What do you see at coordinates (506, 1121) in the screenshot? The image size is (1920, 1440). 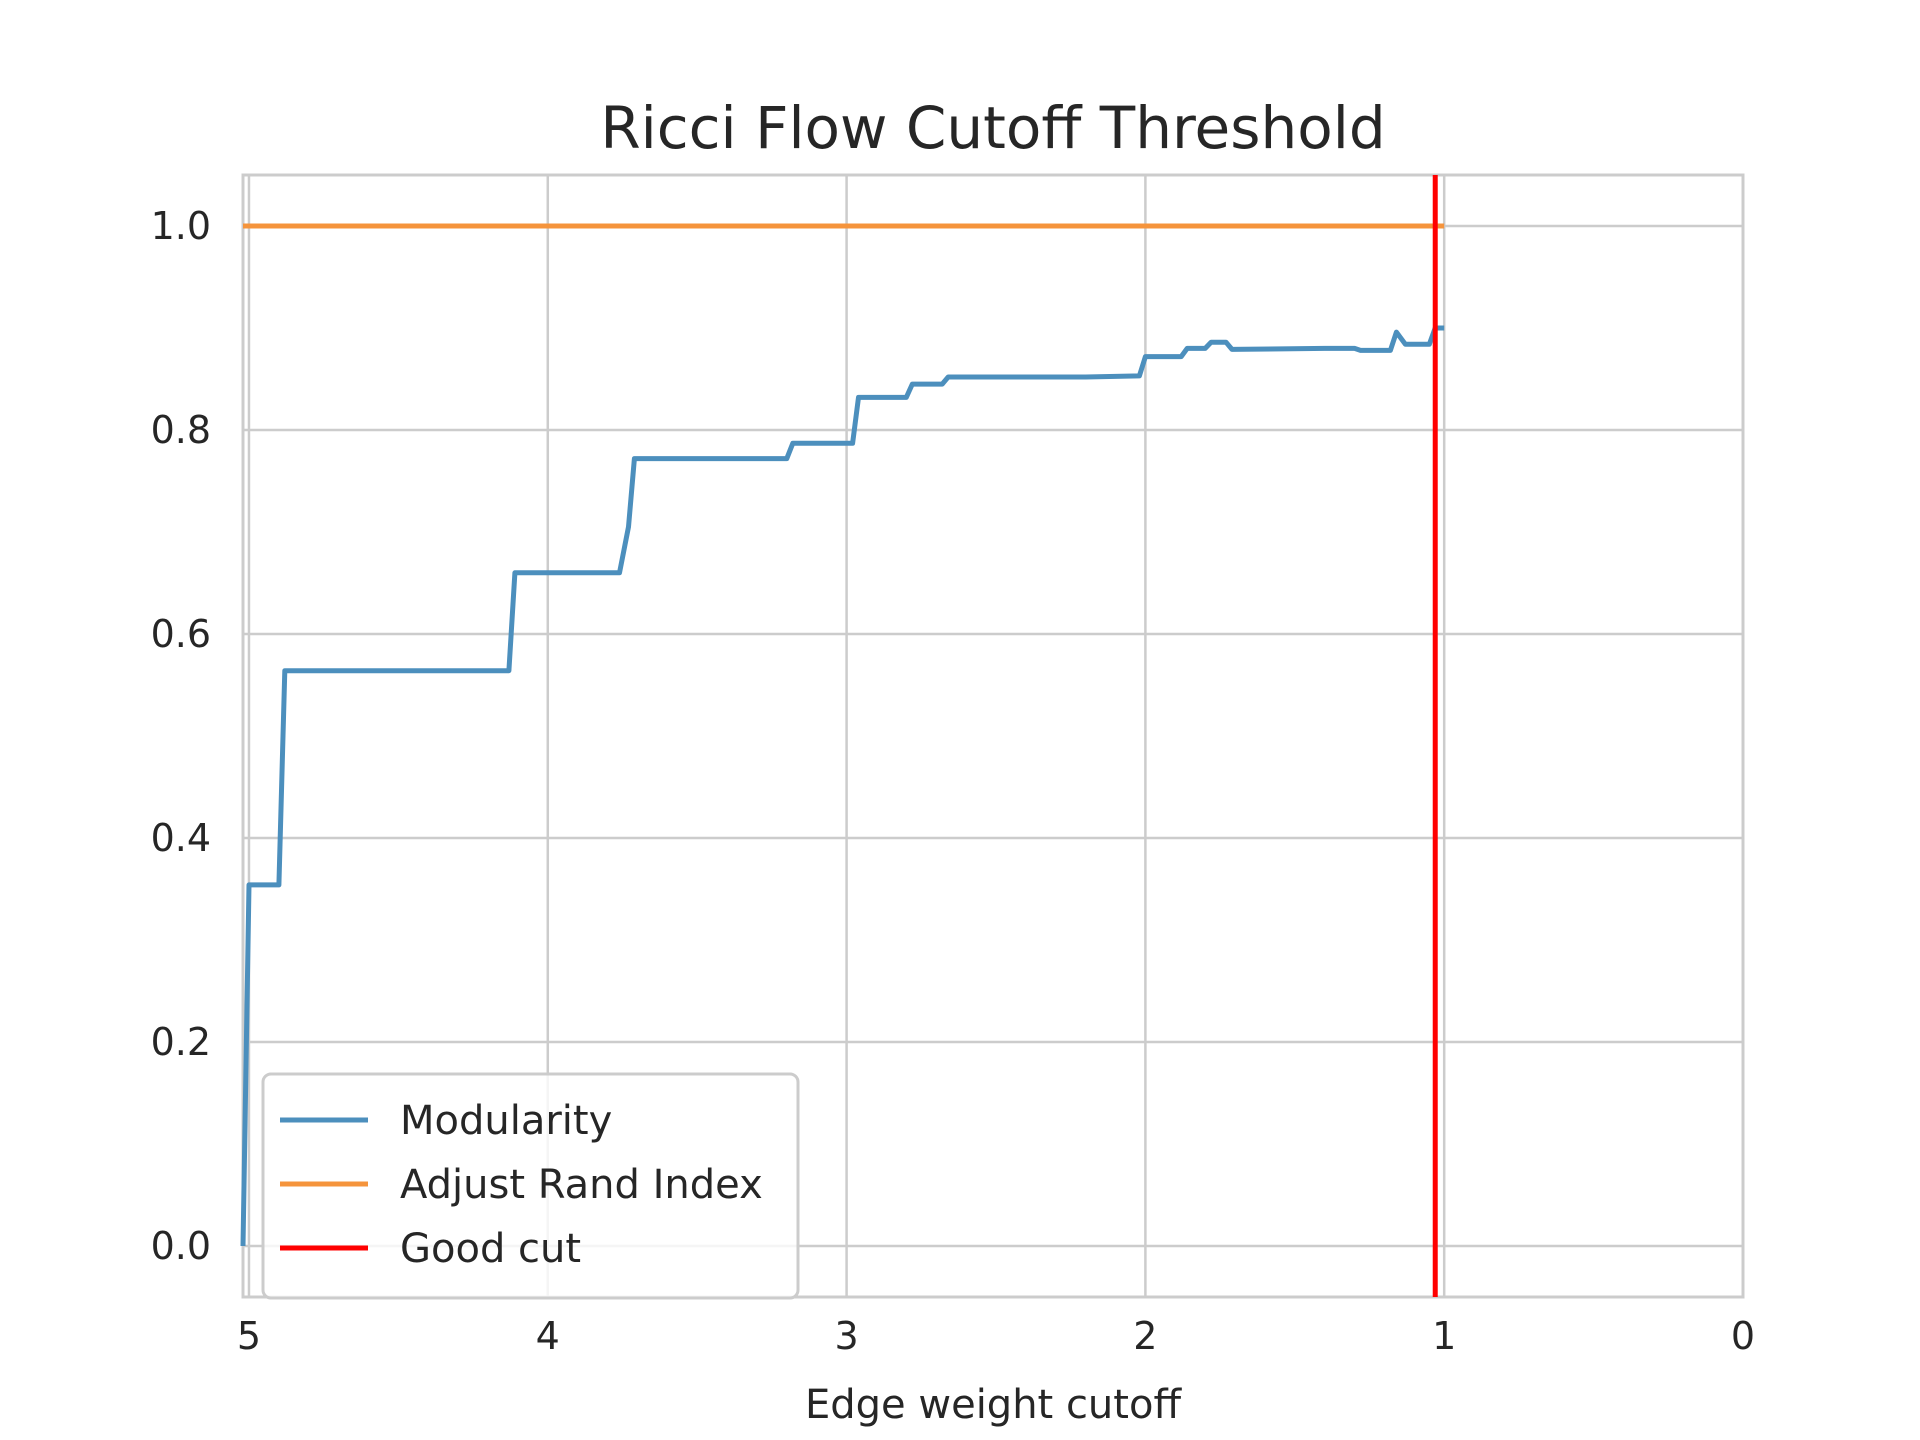 I see `legend-label: Modularity` at bounding box center [506, 1121].